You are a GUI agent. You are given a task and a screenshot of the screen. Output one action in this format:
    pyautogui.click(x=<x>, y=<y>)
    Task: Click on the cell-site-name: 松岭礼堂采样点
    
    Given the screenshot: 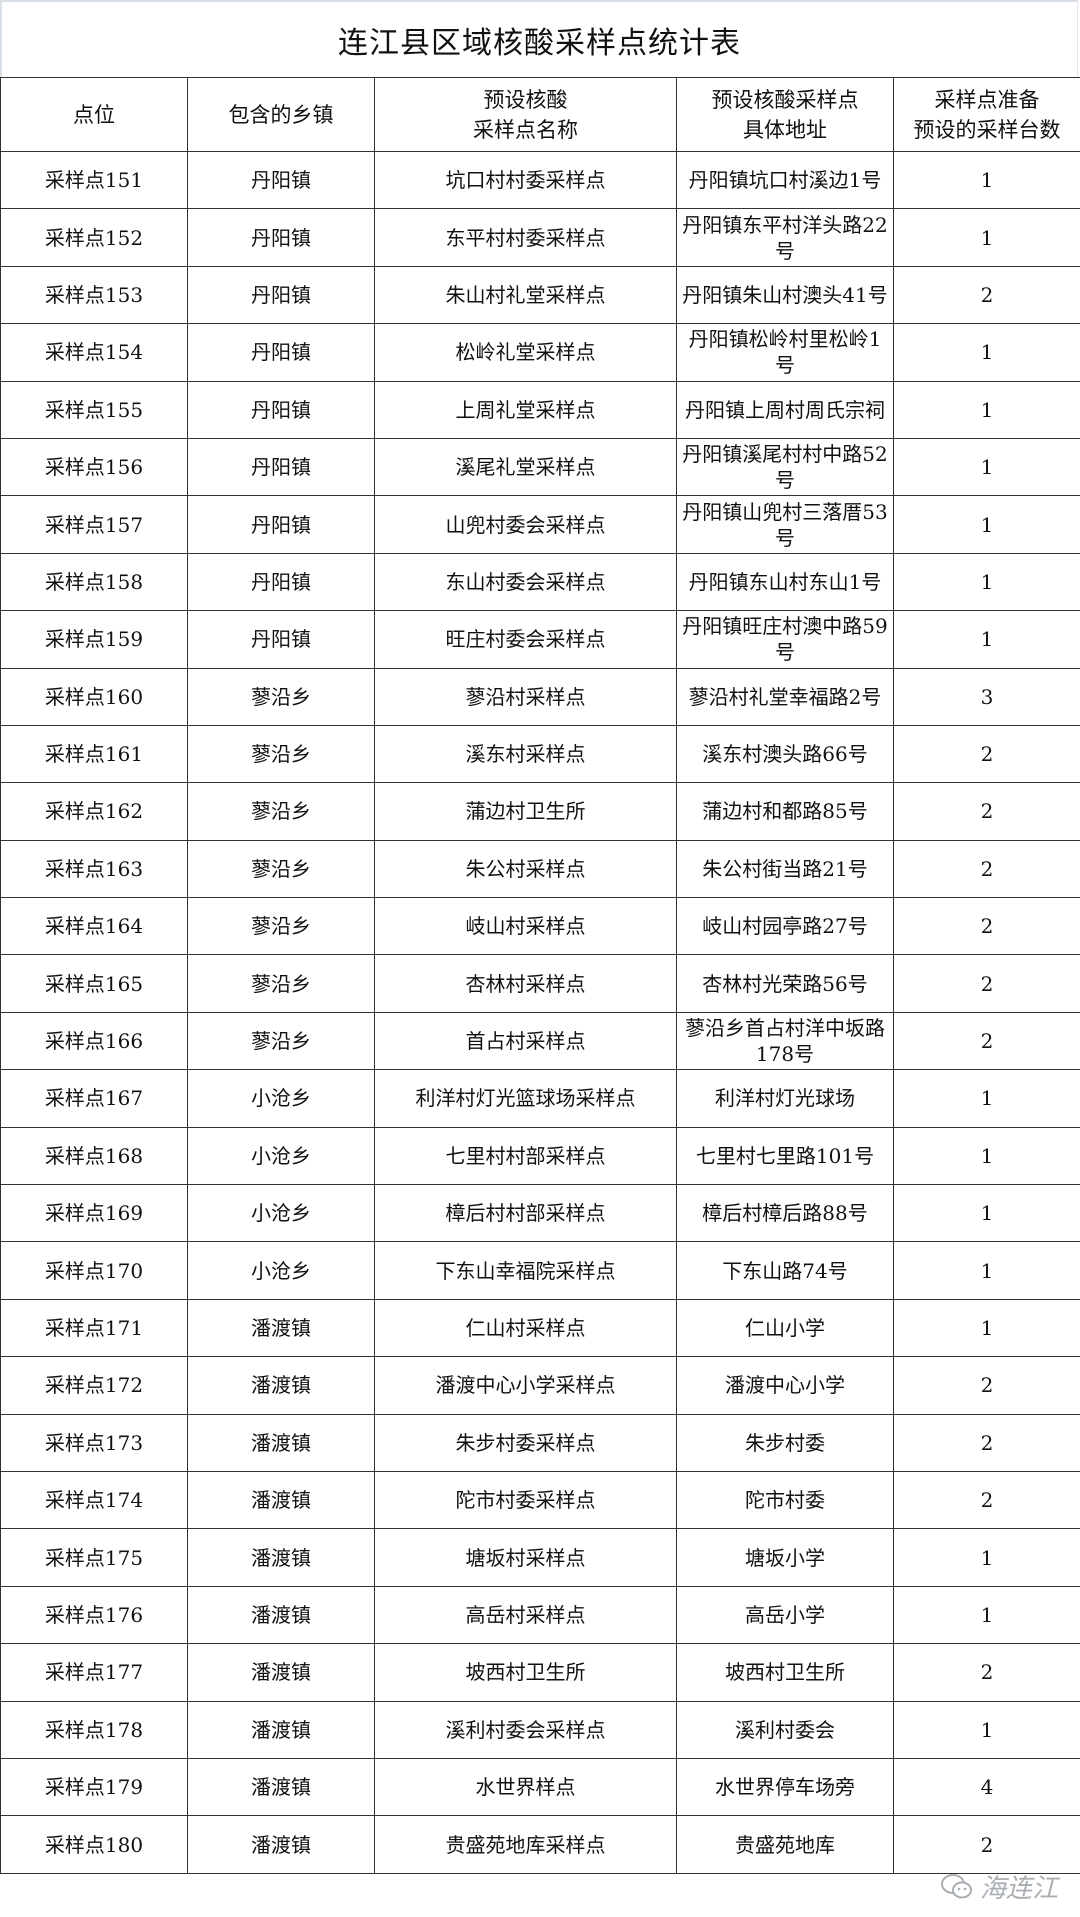 What is the action you would take?
    pyautogui.click(x=525, y=352)
    